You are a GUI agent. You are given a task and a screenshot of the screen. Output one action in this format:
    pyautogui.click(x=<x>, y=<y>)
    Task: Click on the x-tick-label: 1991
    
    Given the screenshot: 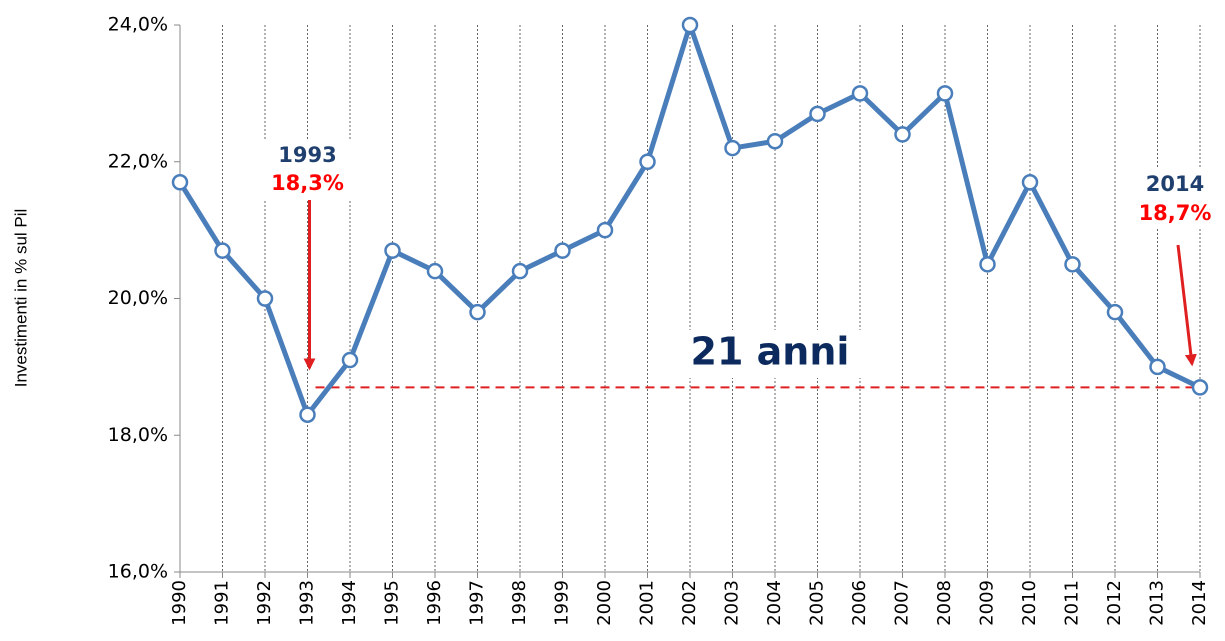 What is the action you would take?
    pyautogui.click(x=222, y=603)
    